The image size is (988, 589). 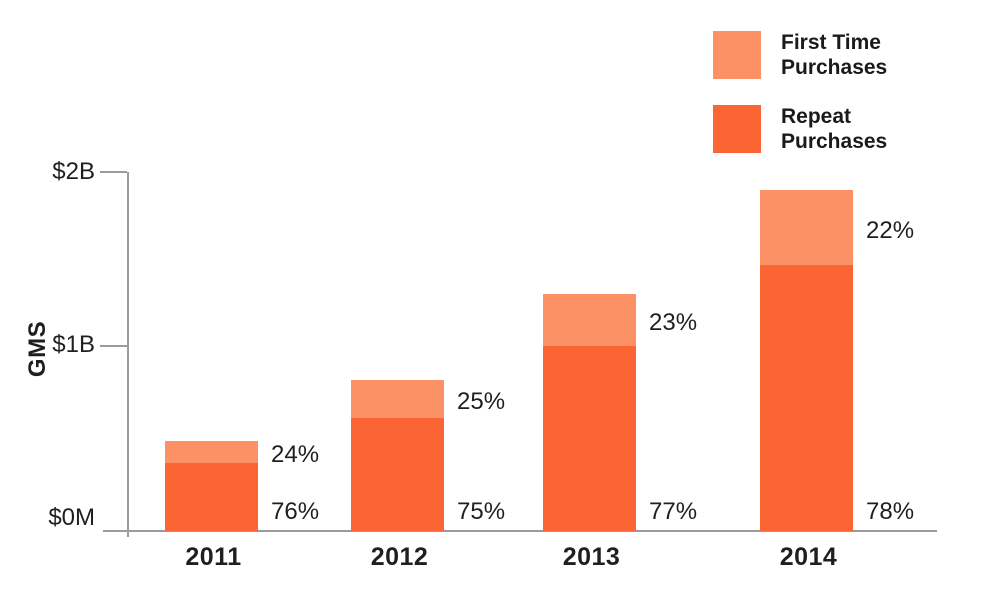 I want to click on percent-label-repeat-purchases-2011: 76%, so click(x=295, y=511).